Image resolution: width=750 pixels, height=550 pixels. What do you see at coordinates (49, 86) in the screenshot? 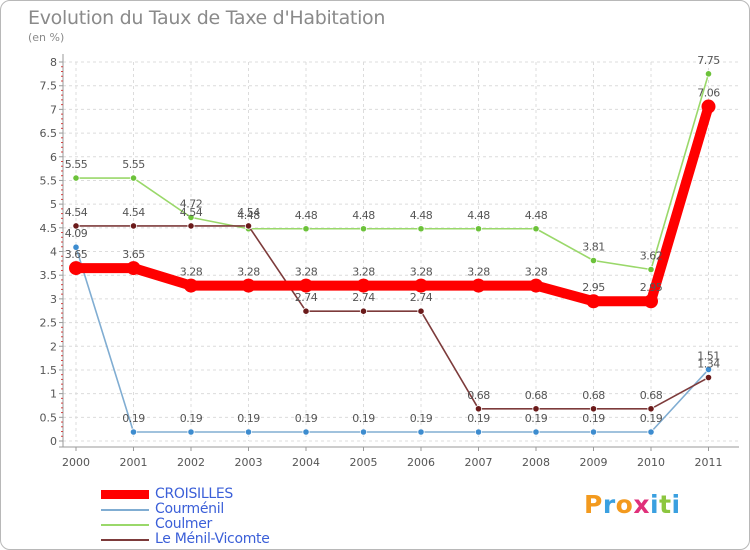
I see `y-tick-label: 7.5` at bounding box center [49, 86].